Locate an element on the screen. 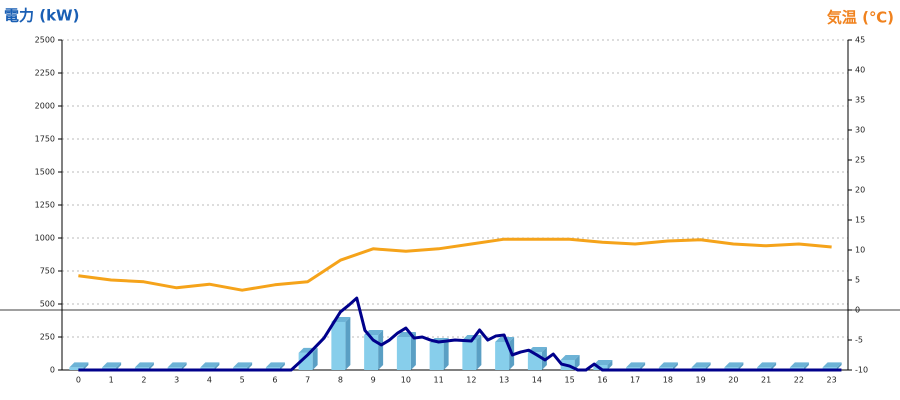  x-tick-label: 14 is located at coordinates (537, 380).